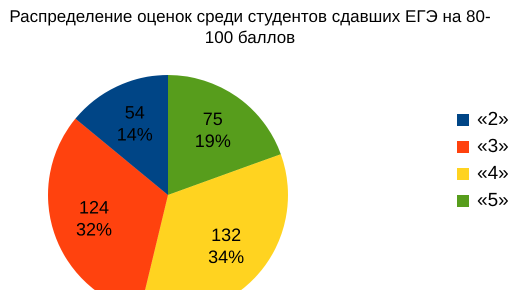 Image resolution: width=516 pixels, height=290 pixels. What do you see at coordinates (493, 147) in the screenshot?
I see `legend-label: «3»` at bounding box center [493, 147].